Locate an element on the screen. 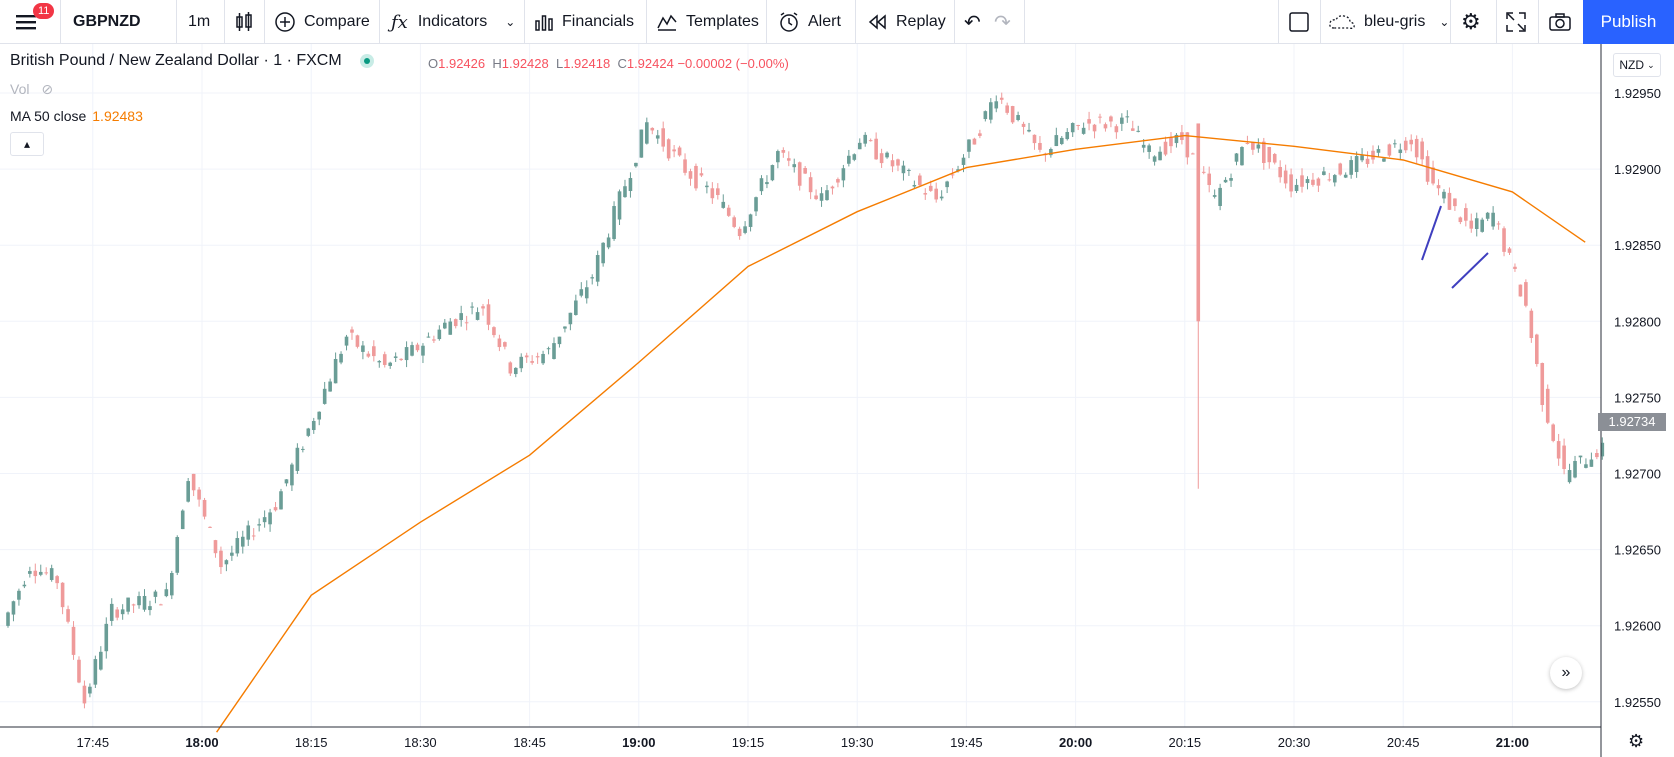  fullscreen-toggle-button is located at coordinates (1299, 22).